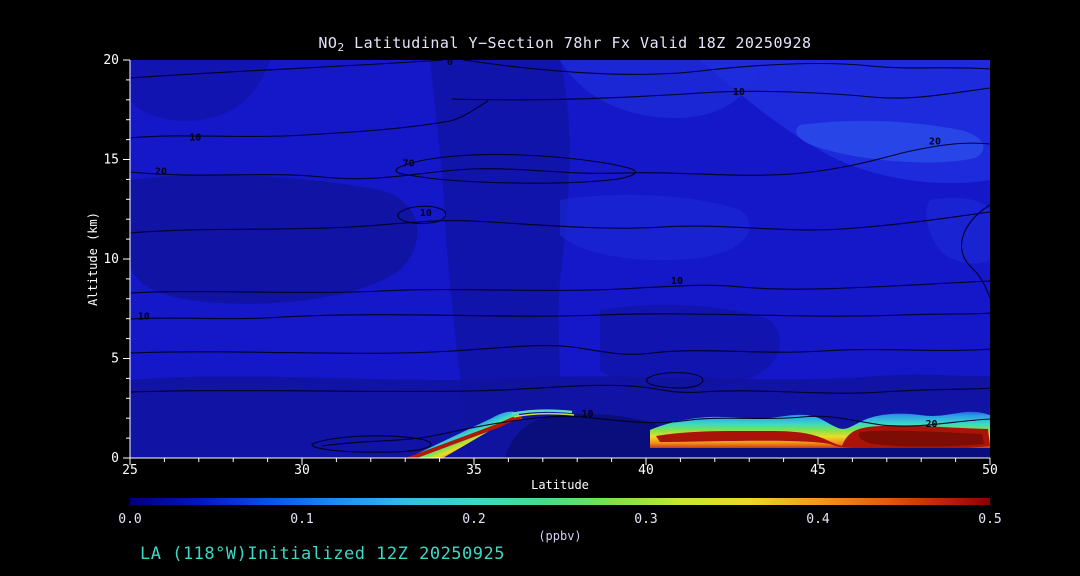 This screenshot has width=1080, height=576. Describe the element at coordinates (560, 470) in the screenshot. I see `x-axis-tick-labels: 25 30 35 40 45 50` at that location.